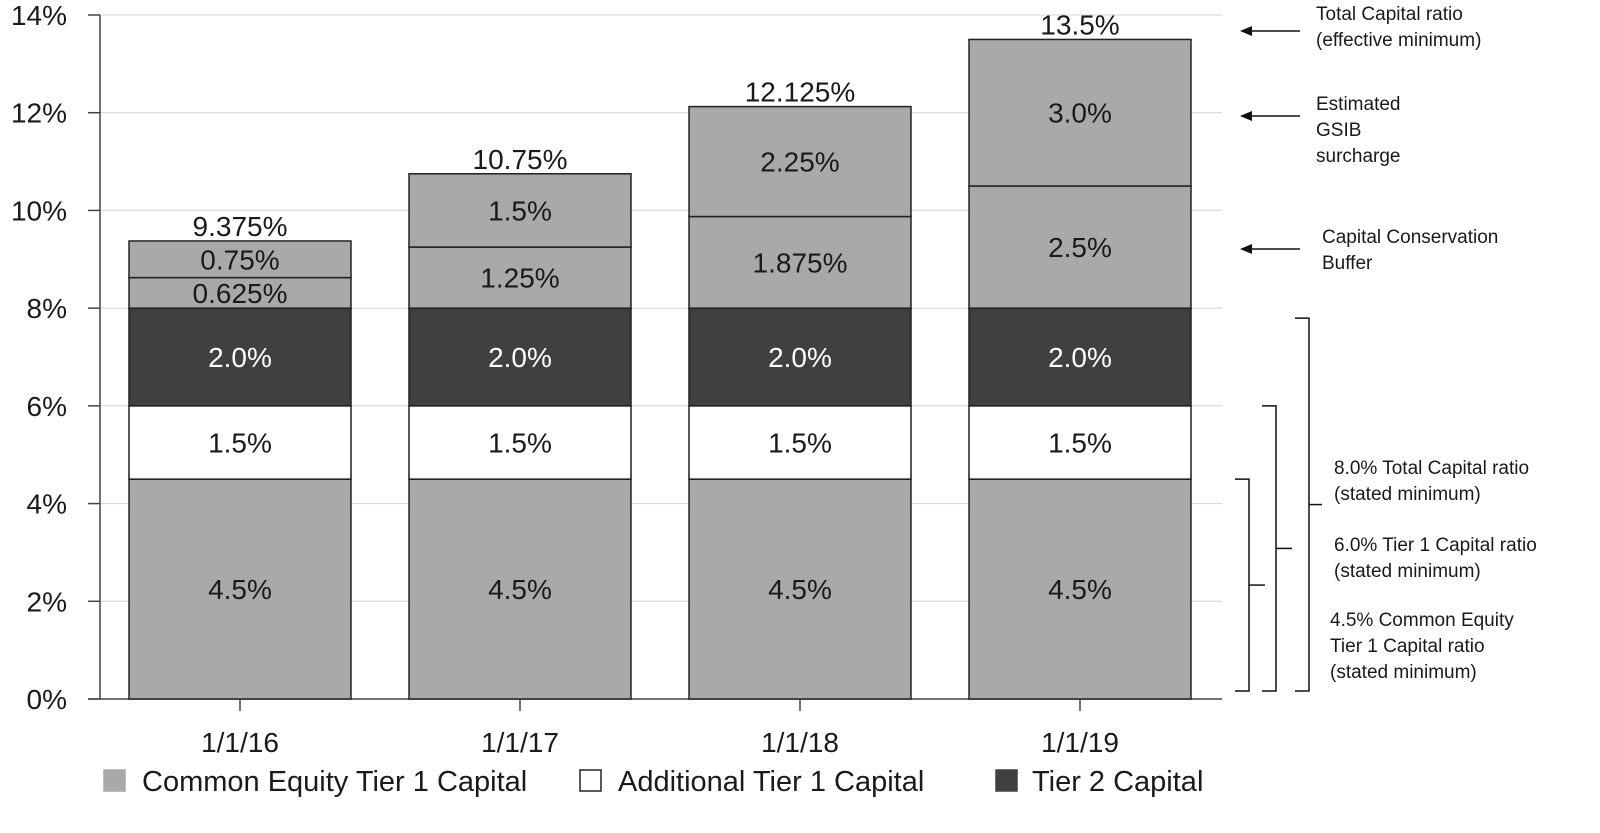 Image resolution: width=1600 pixels, height=833 pixels. Describe the element at coordinates (334, 782) in the screenshot. I see `legend-label: Common Equity Tier 1 Capital` at that location.